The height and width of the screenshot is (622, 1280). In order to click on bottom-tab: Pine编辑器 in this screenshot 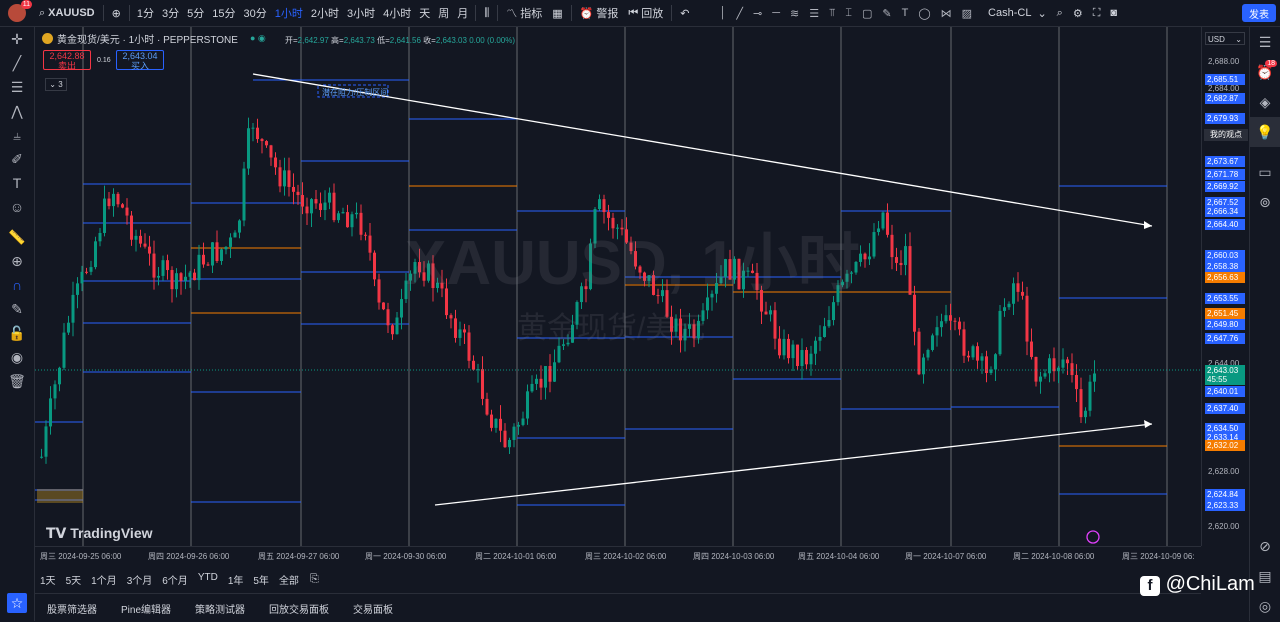, I will do `click(146, 610)`.